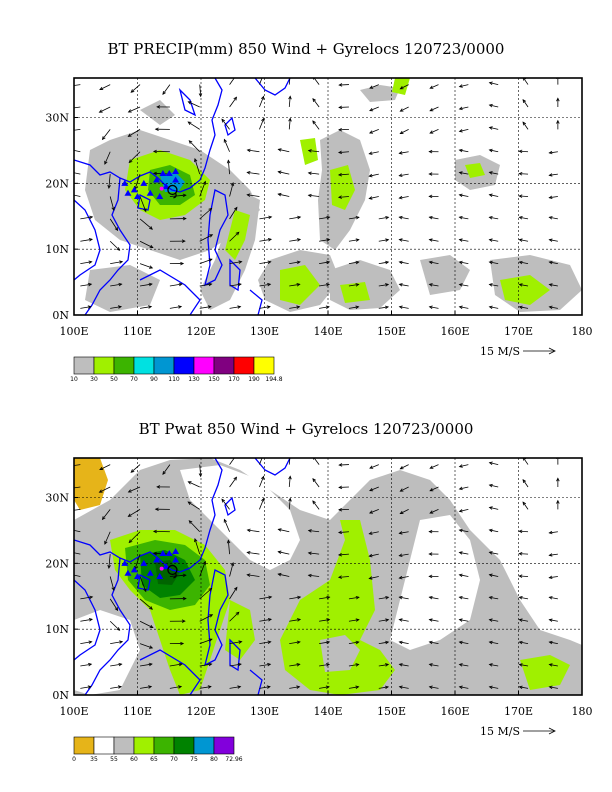  Describe the element at coordinates (150, 563) in the screenshot. I see `gyre-locations` at that location.